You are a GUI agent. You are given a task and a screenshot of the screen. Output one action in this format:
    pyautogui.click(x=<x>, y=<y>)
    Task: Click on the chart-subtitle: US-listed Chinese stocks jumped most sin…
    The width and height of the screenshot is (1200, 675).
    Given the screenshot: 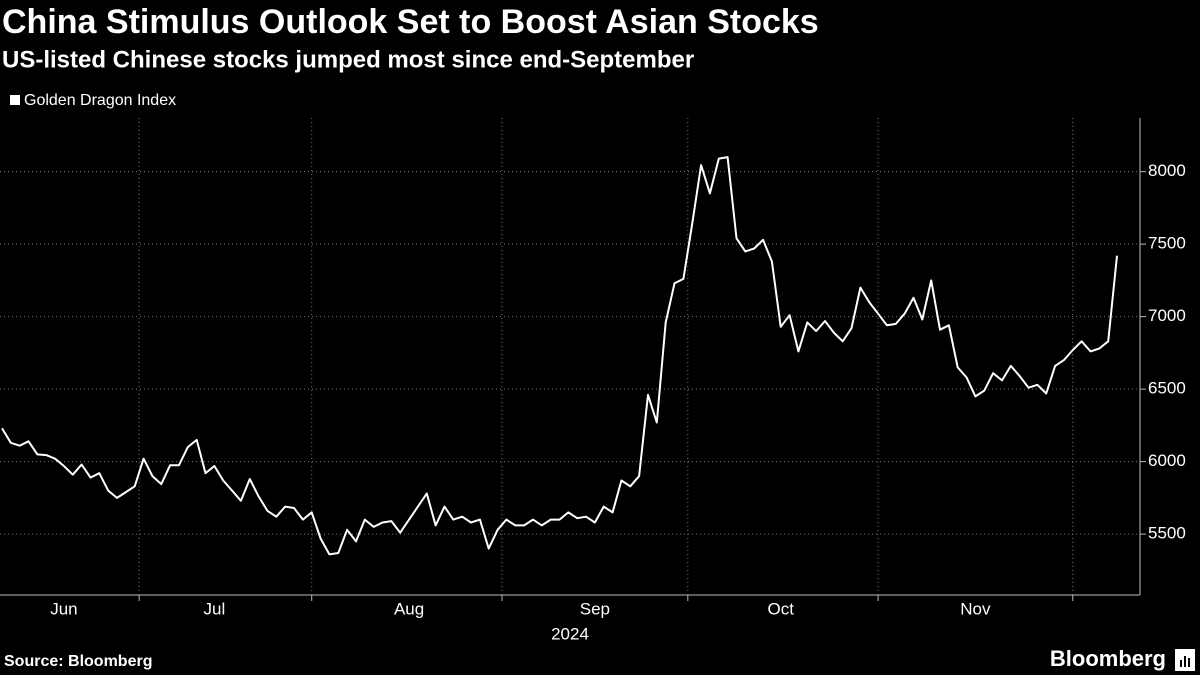 What is the action you would take?
    pyautogui.click(x=348, y=59)
    